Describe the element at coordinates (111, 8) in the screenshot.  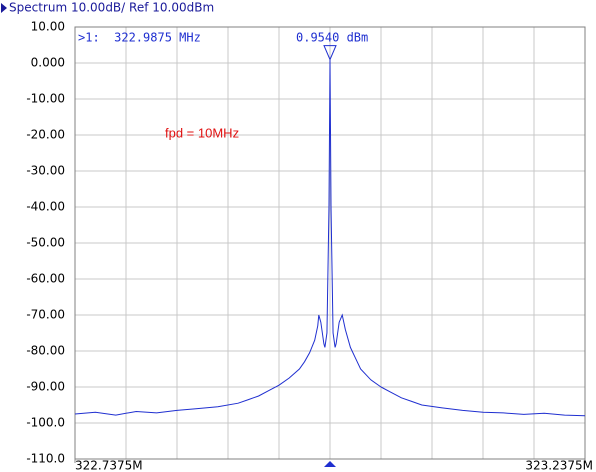
I see `chart-title: Spectrum 10.00dB/ Ref 10.00dBm` at that location.